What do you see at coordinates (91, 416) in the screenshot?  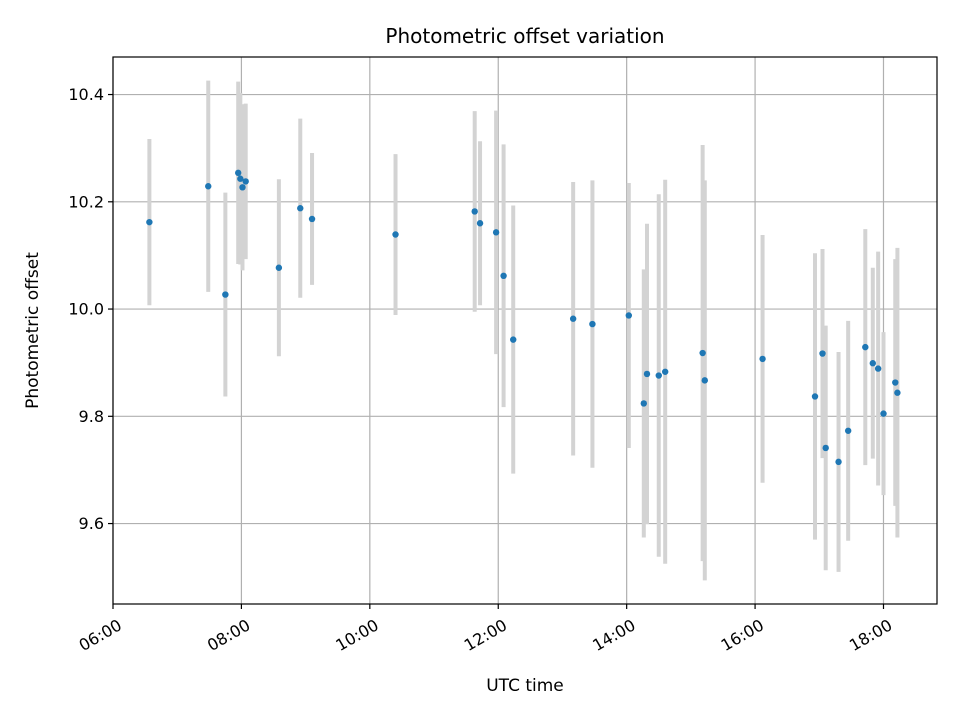 I see `y-tick-label: 9.8` at bounding box center [91, 416].